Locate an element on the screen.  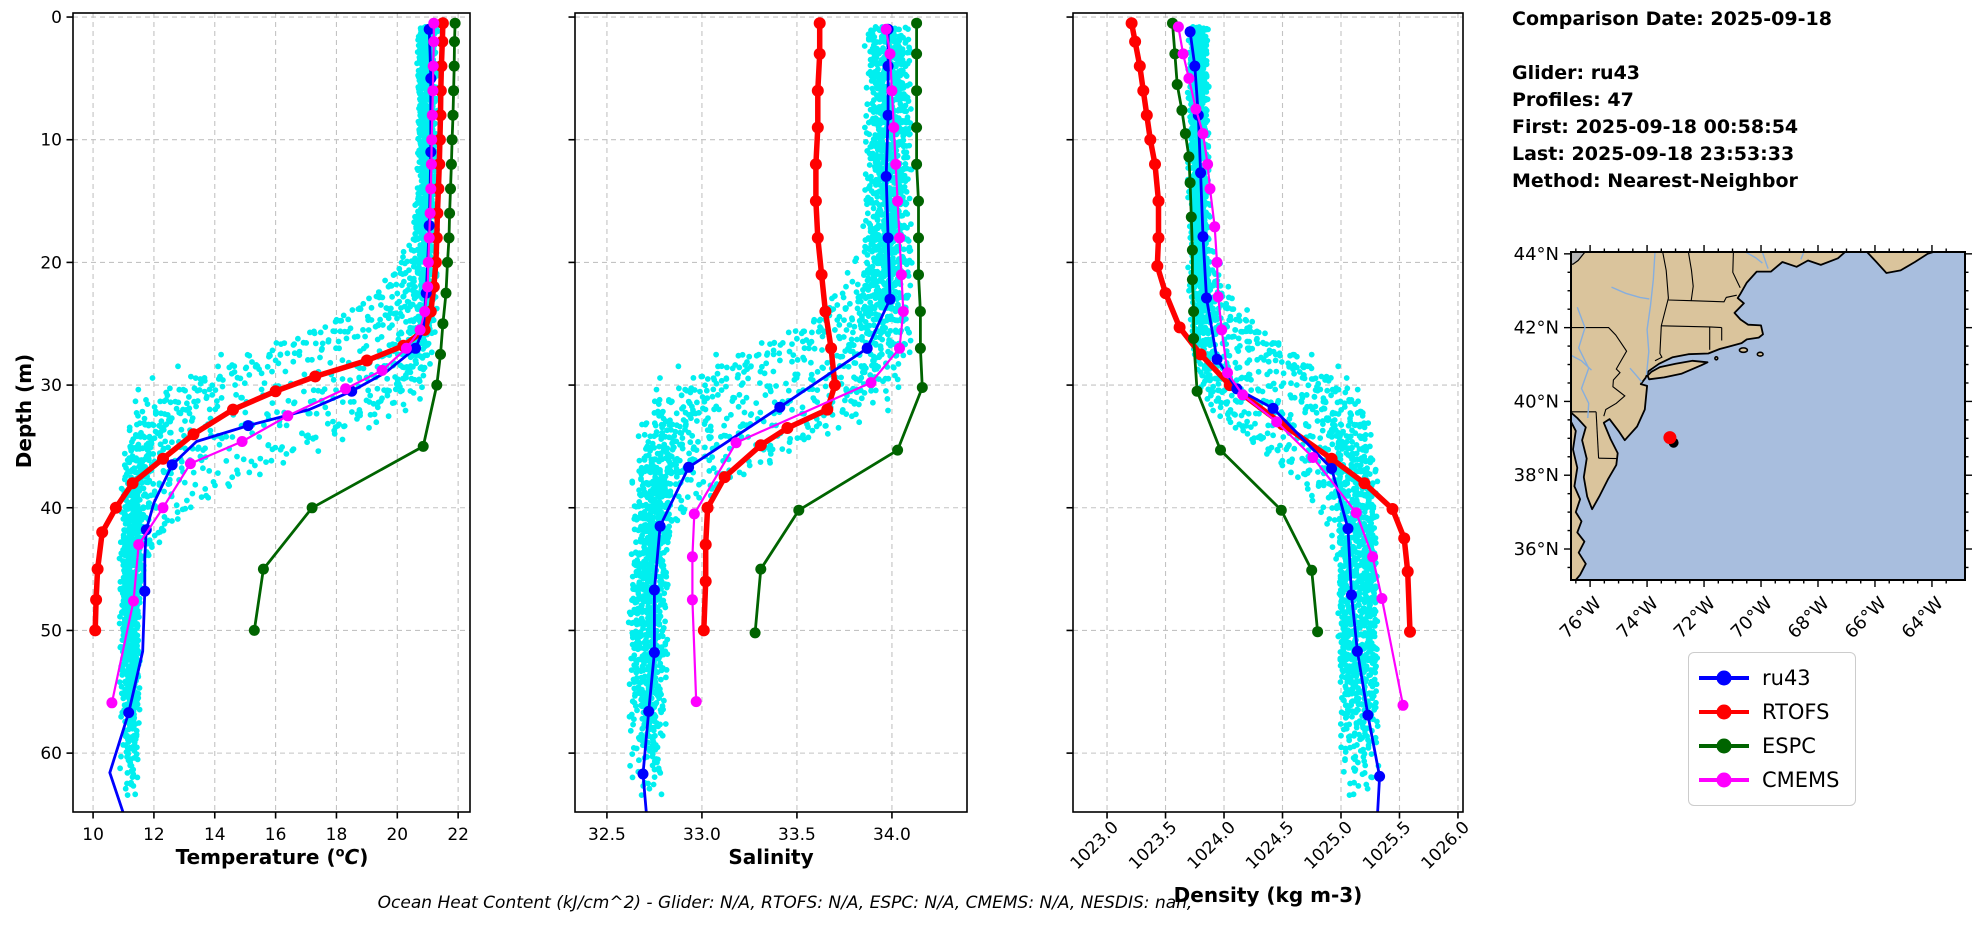
legend-line-sample-ru43 is located at coordinates (1724, 678).